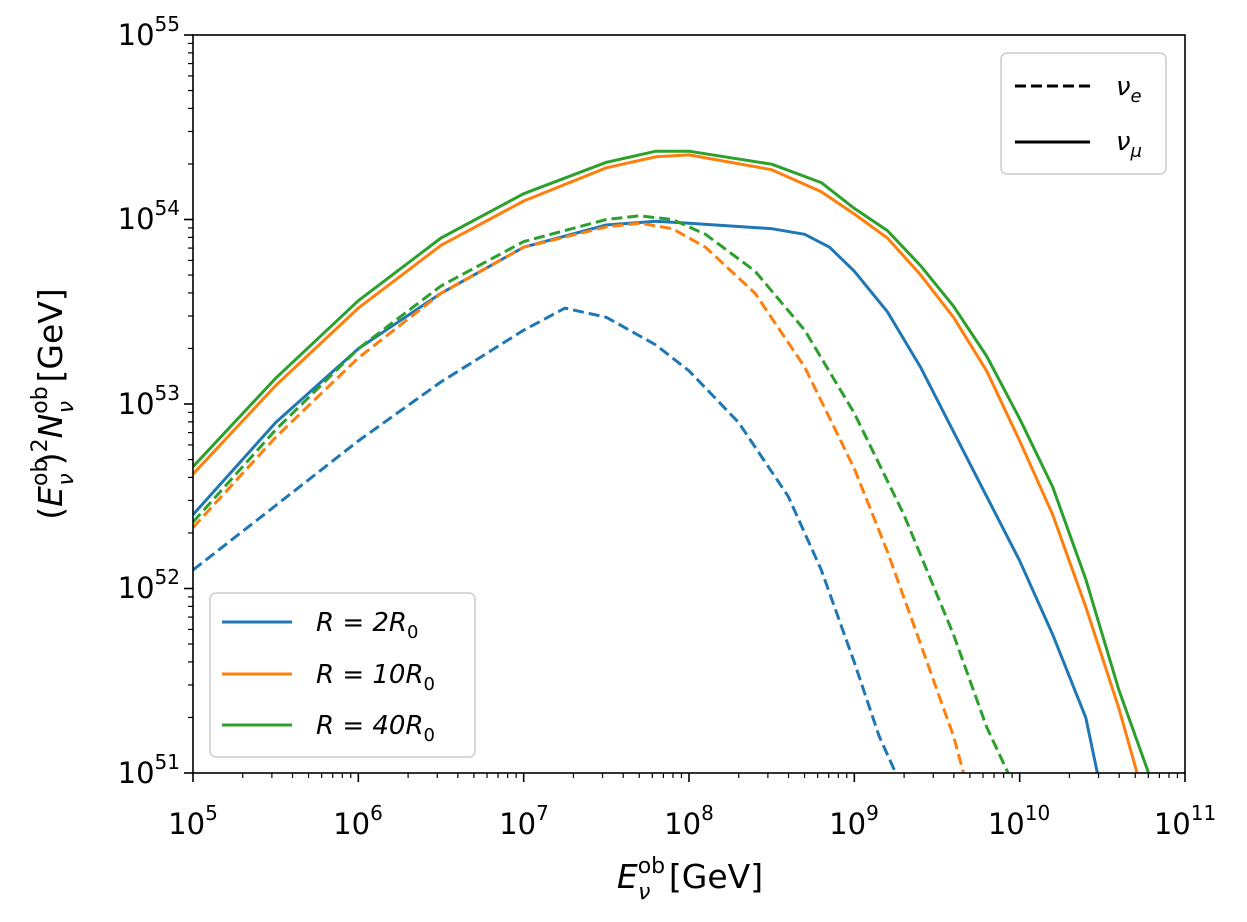 This screenshot has width=1247, height=922. I want to click on legend-linestyle-frame, so click(1083, 113).